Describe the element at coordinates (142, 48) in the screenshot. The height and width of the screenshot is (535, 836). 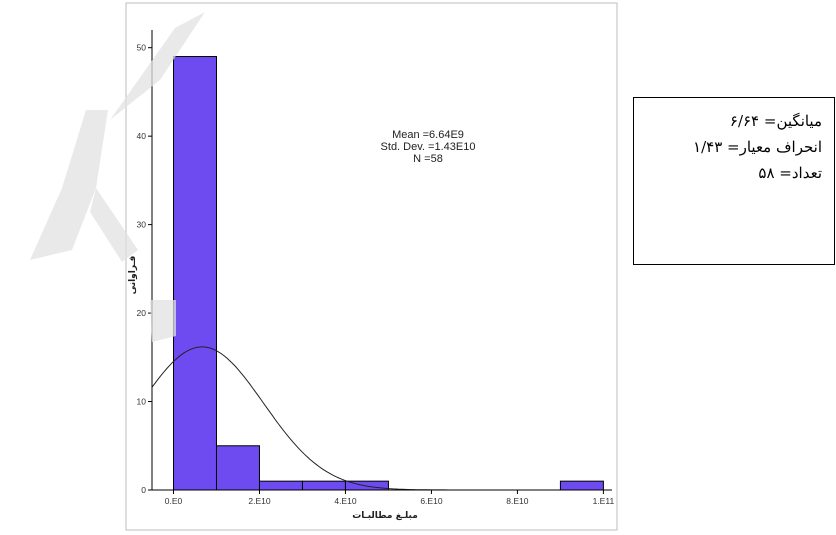
I see `y-tick-label: 50` at that location.